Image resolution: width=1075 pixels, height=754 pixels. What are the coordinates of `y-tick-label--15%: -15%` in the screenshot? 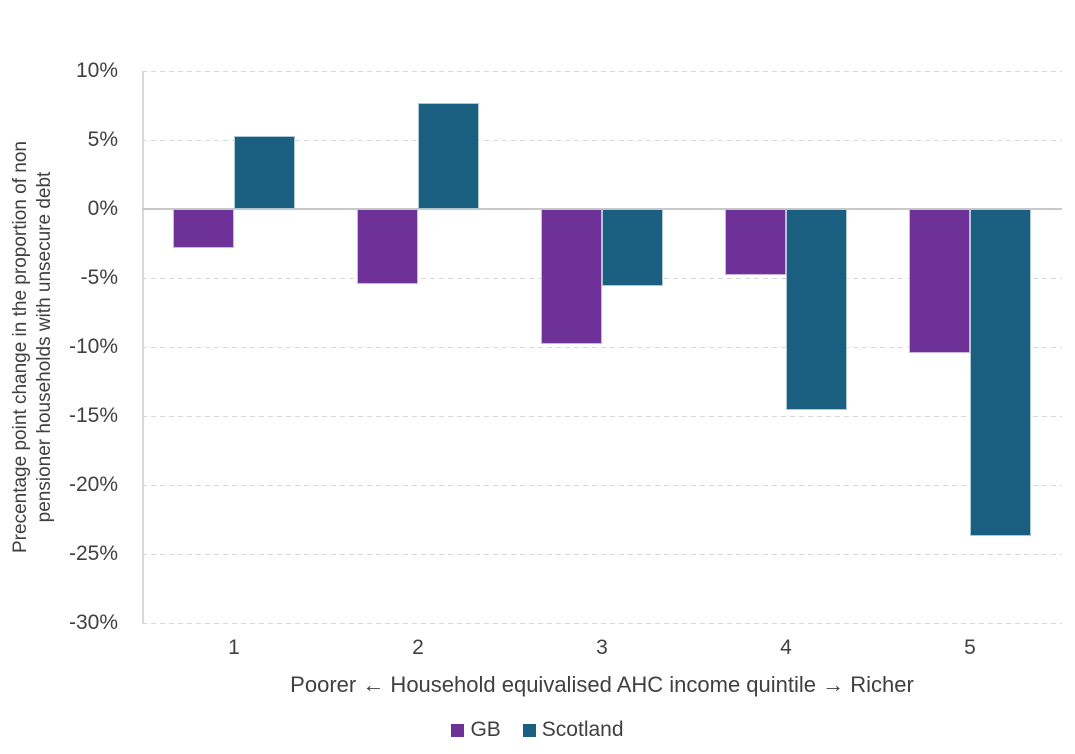 It's located at (93, 415).